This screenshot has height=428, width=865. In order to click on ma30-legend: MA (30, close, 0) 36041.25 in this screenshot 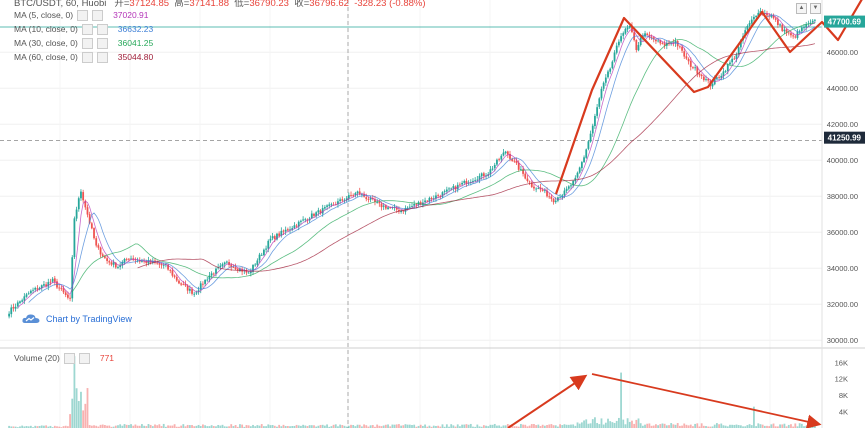, I will do `click(83, 43)`.